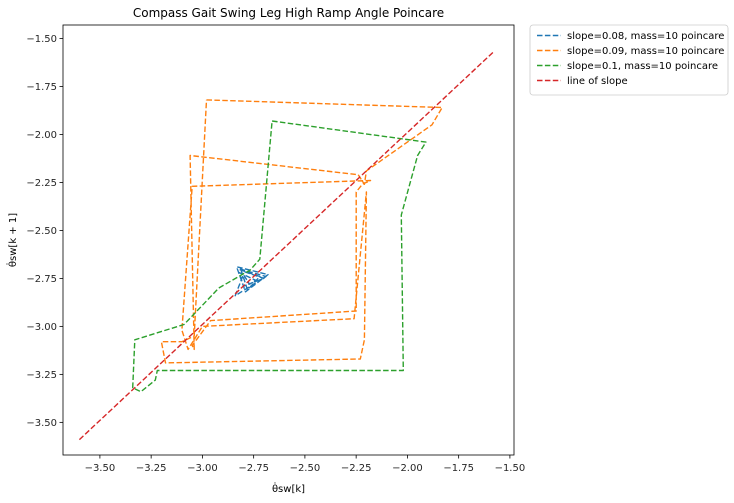  Describe the element at coordinates (41, 327) in the screenshot. I see `y-tick-label: −3.00` at that location.